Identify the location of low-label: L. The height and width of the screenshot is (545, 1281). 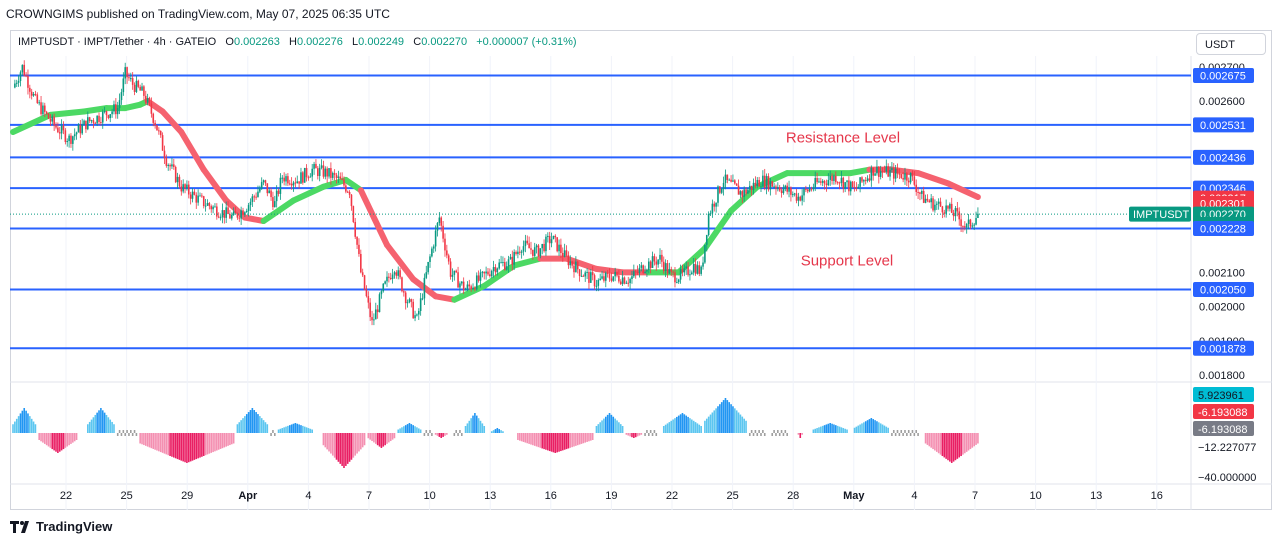
(355, 42).